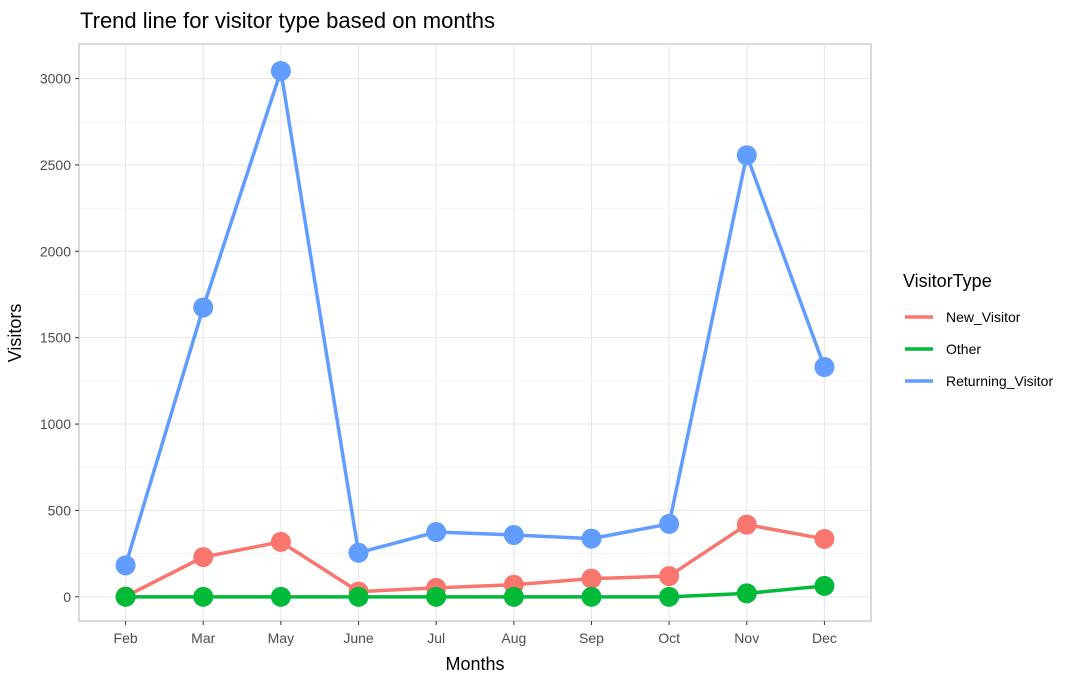 The image size is (1080, 683). What do you see at coordinates (947, 281) in the screenshot?
I see `legend-title: VisitorType` at bounding box center [947, 281].